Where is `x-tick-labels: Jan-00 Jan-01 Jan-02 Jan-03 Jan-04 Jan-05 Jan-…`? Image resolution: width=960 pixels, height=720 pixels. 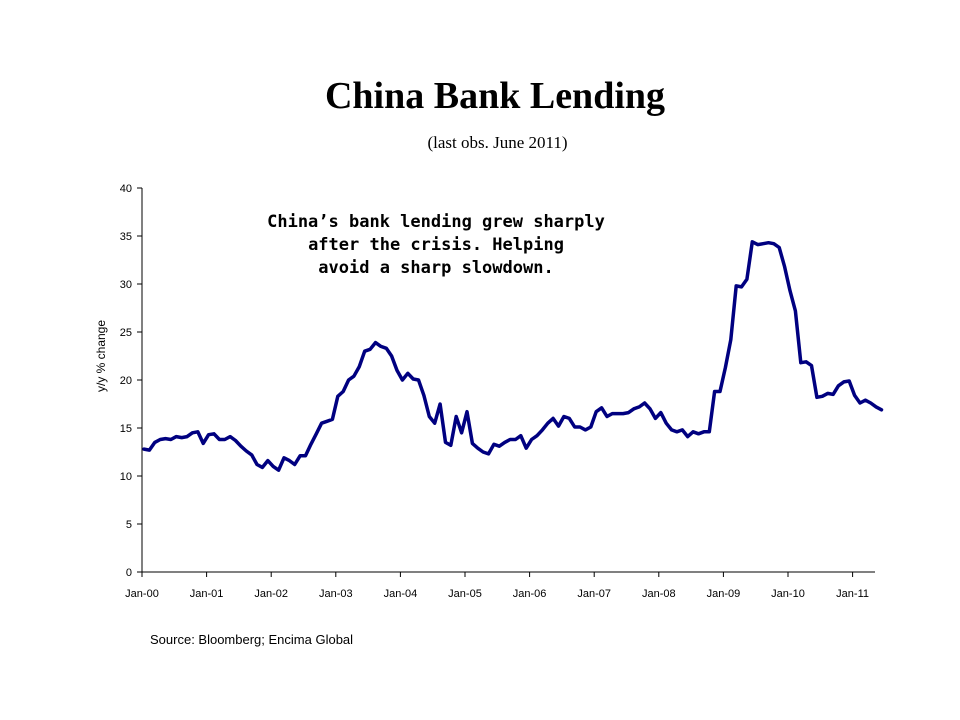
x-tick-labels: Jan-00 Jan-01 Jan-02 Jan-03 Jan-04 Jan-05 Jan-… is located at coordinates (497, 594).